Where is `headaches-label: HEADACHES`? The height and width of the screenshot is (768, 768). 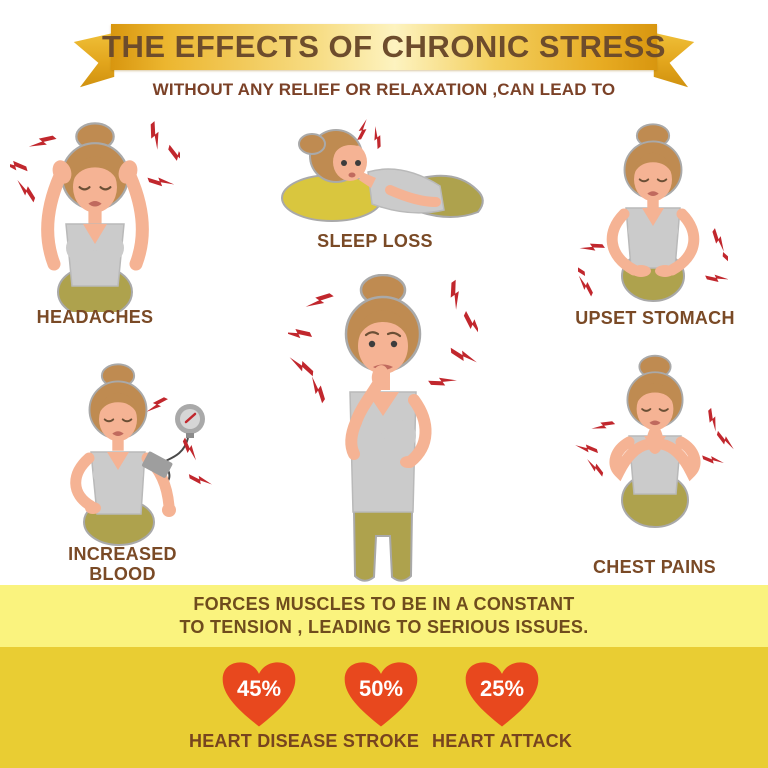 headaches-label: HEADACHES is located at coordinates (95, 317).